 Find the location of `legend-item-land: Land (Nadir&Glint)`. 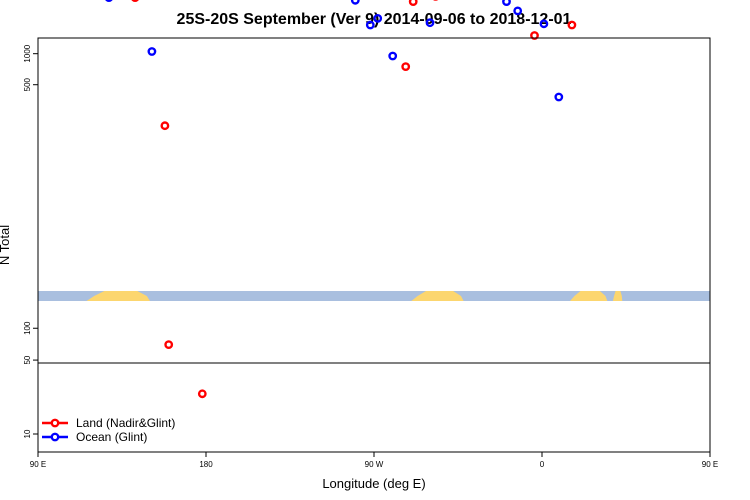

legend-item-land: Land (Nadir&Glint) is located at coordinates (108, 423).